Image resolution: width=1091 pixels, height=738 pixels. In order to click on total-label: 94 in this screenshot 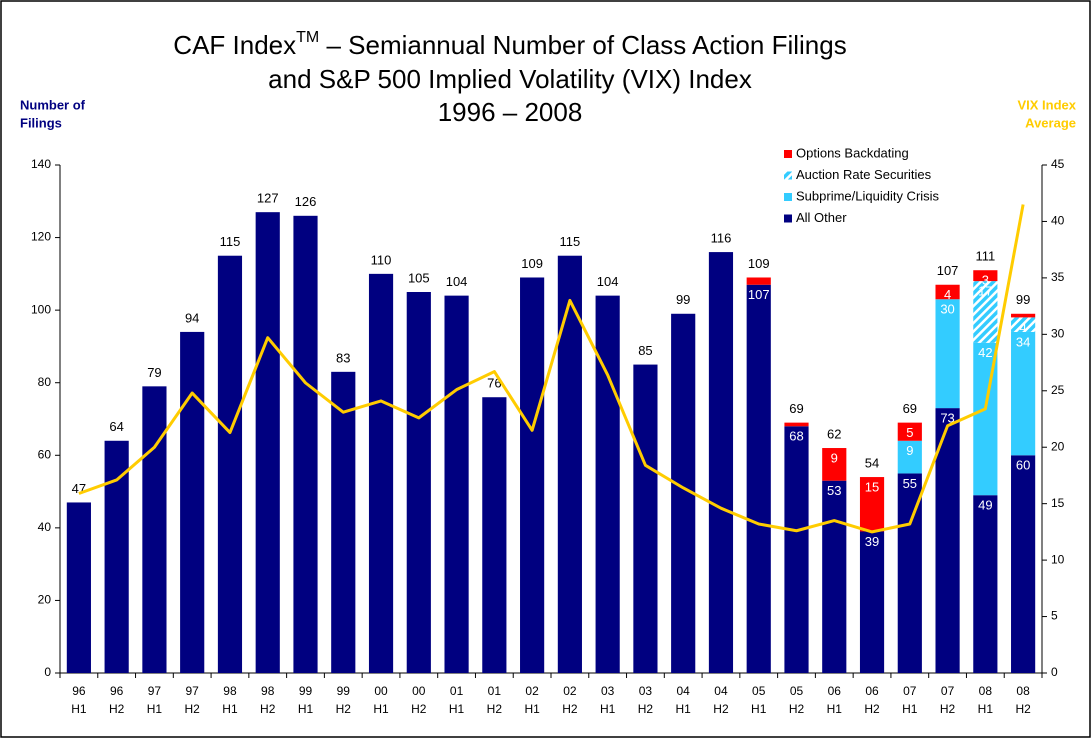, I will do `click(192, 317)`.